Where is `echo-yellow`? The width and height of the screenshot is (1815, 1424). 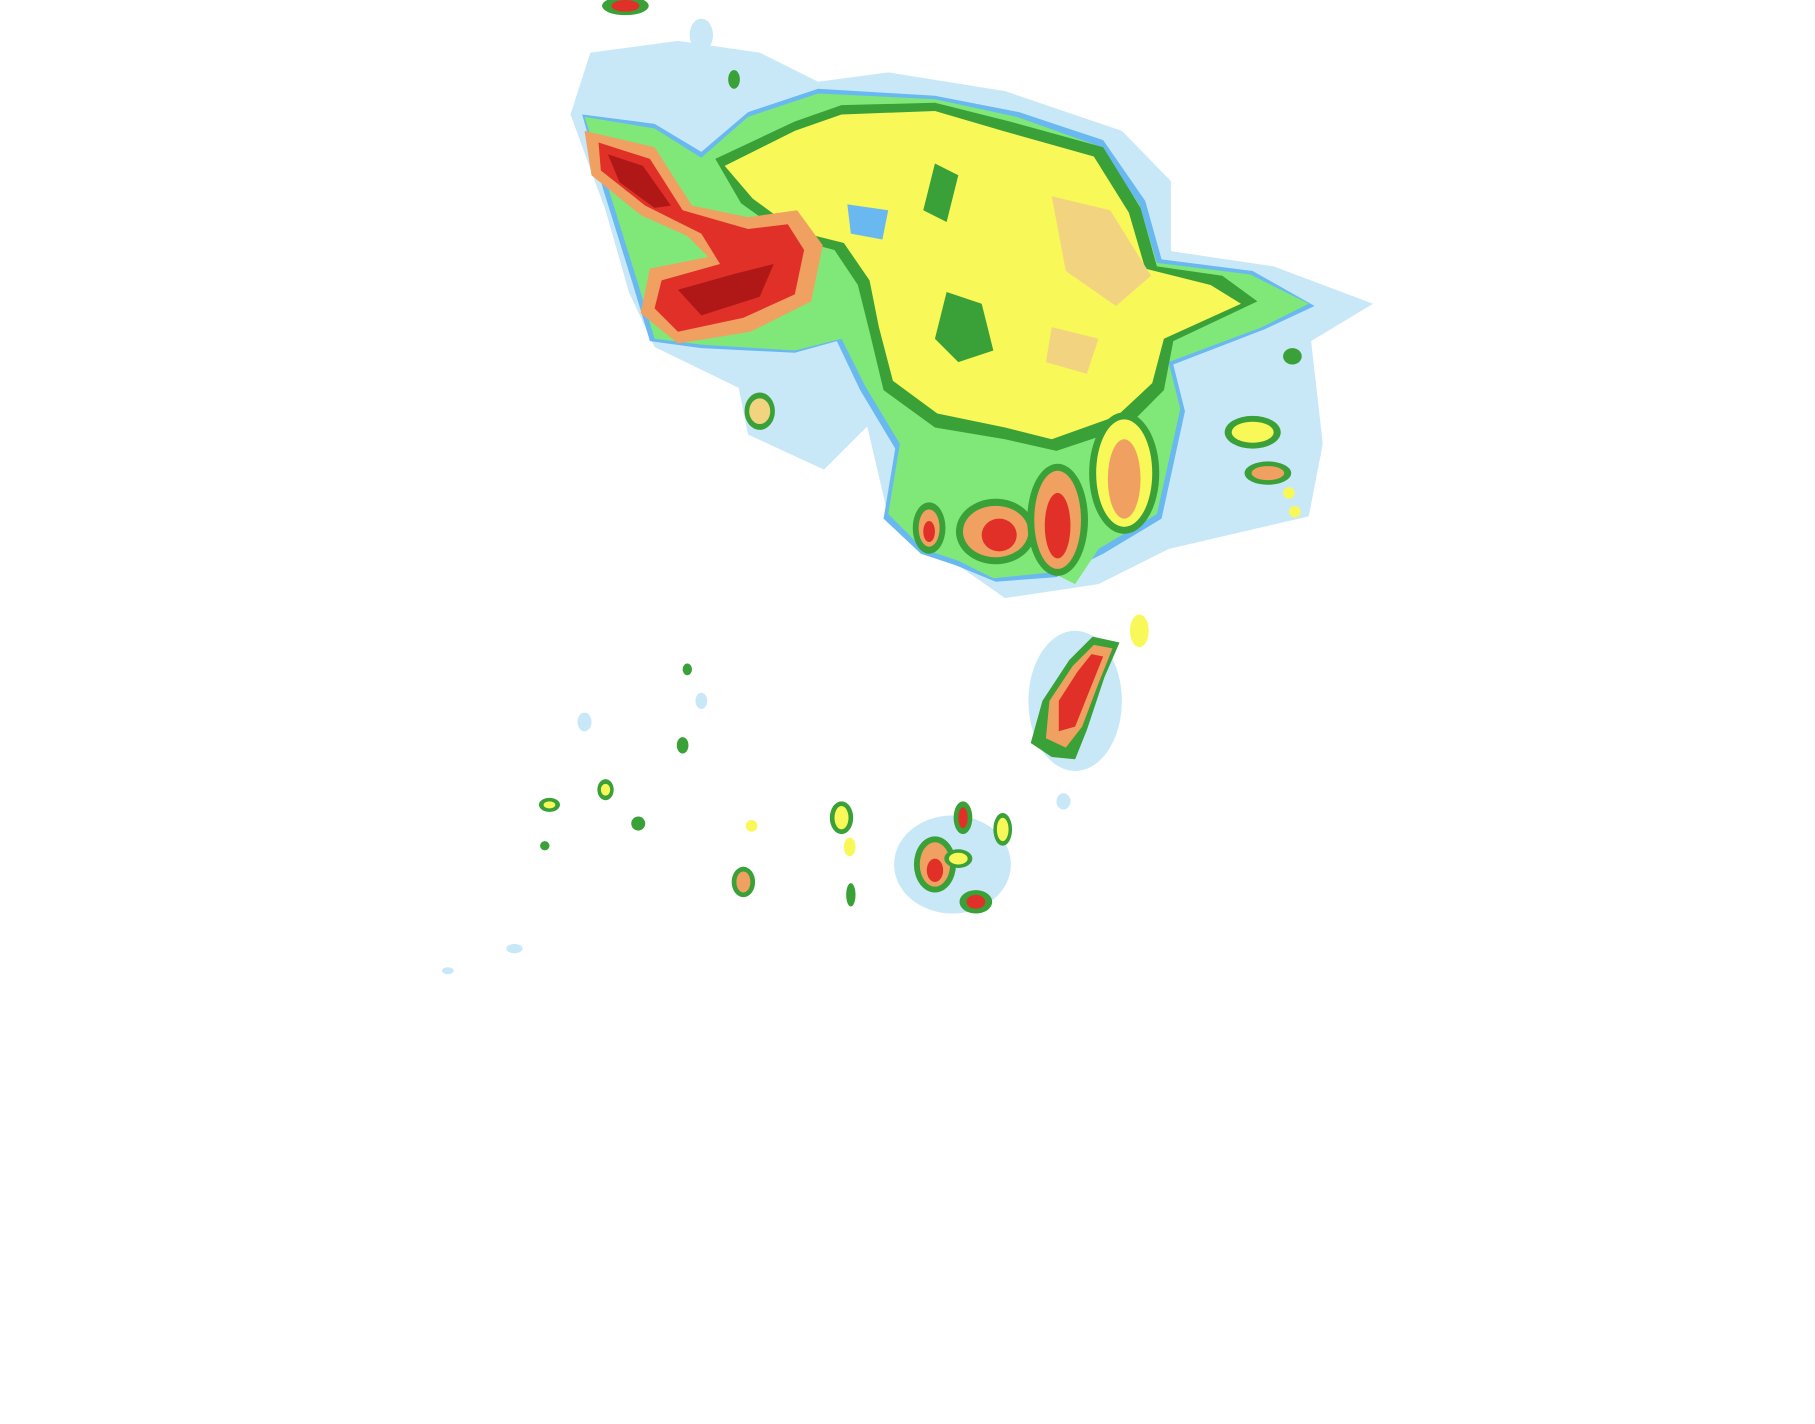
echo-yellow is located at coordinates (983, 275).